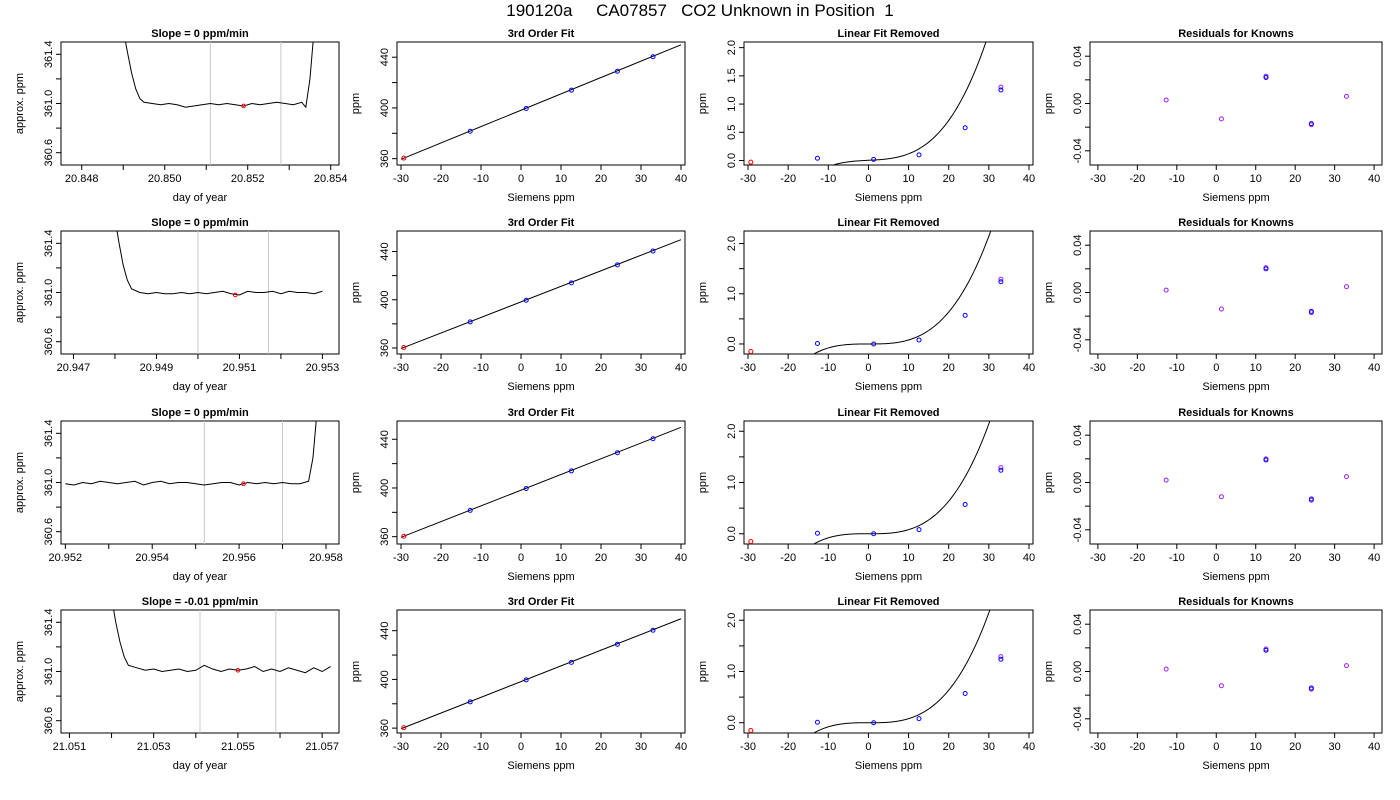  What do you see at coordinates (238, 747) in the screenshot?
I see `x-tick-label: 21.055` at bounding box center [238, 747].